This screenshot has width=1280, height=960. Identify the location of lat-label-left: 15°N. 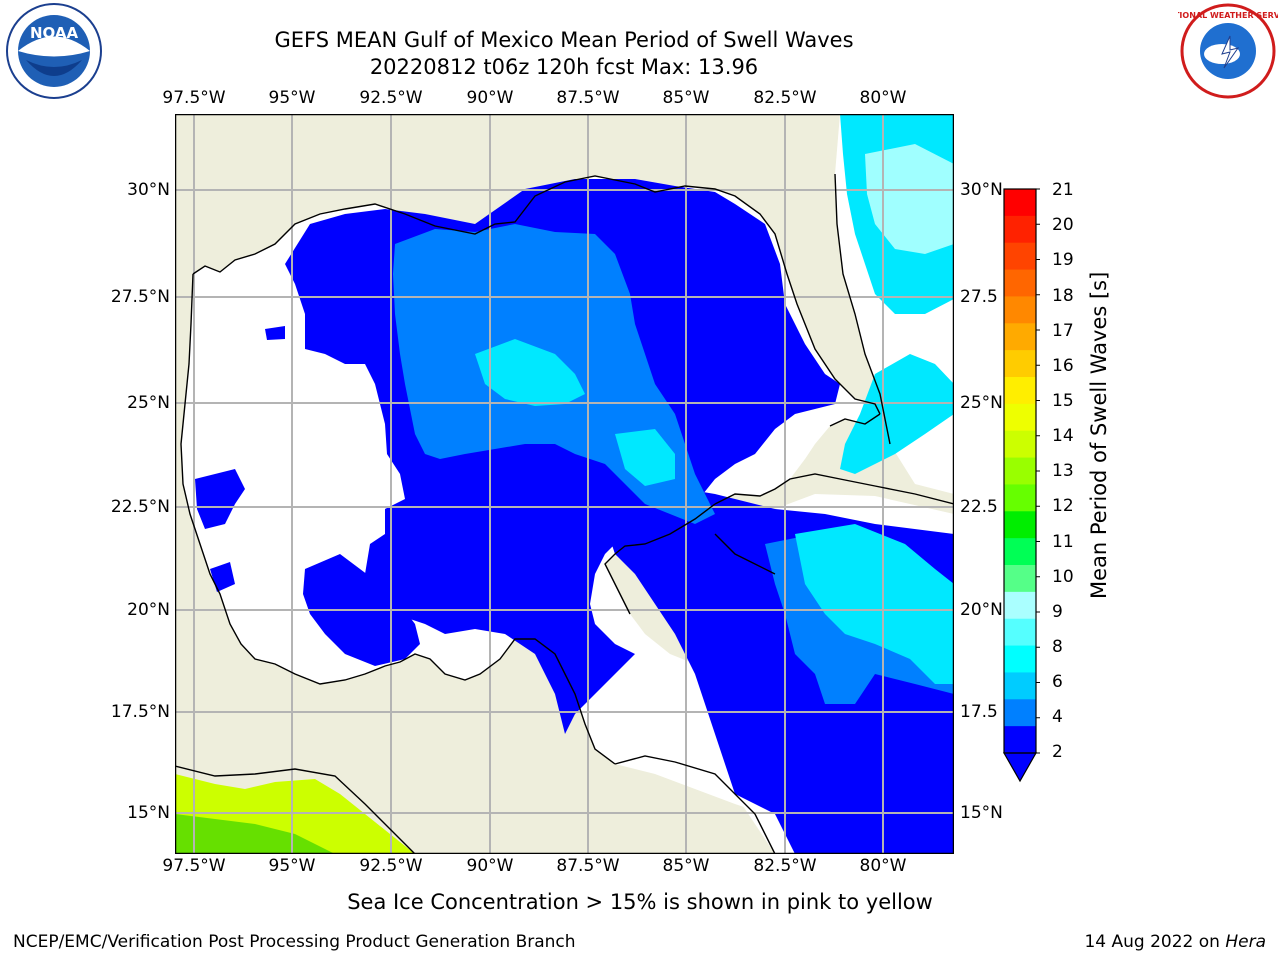
(148, 813).